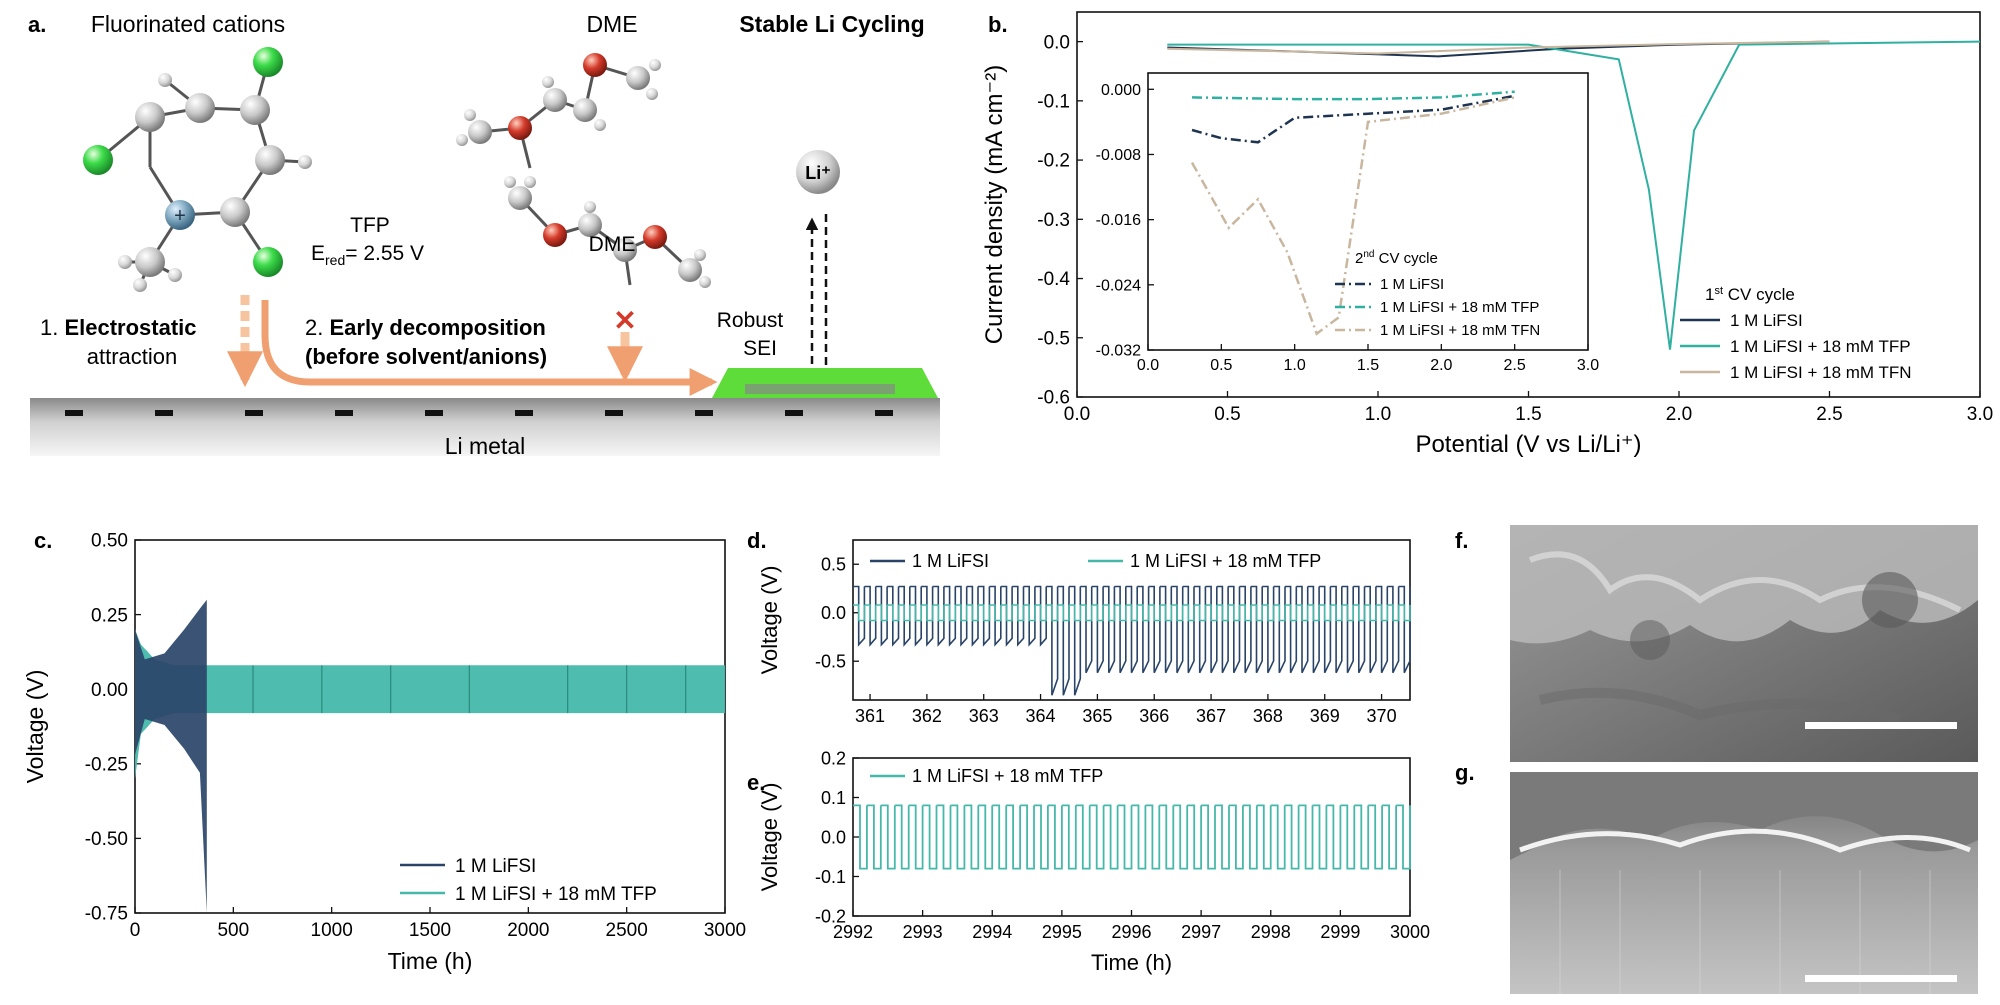 This screenshot has height=1005, width=2000. Describe the element at coordinates (992, 932) in the screenshot. I see `x-tick-label: 2994` at that location.